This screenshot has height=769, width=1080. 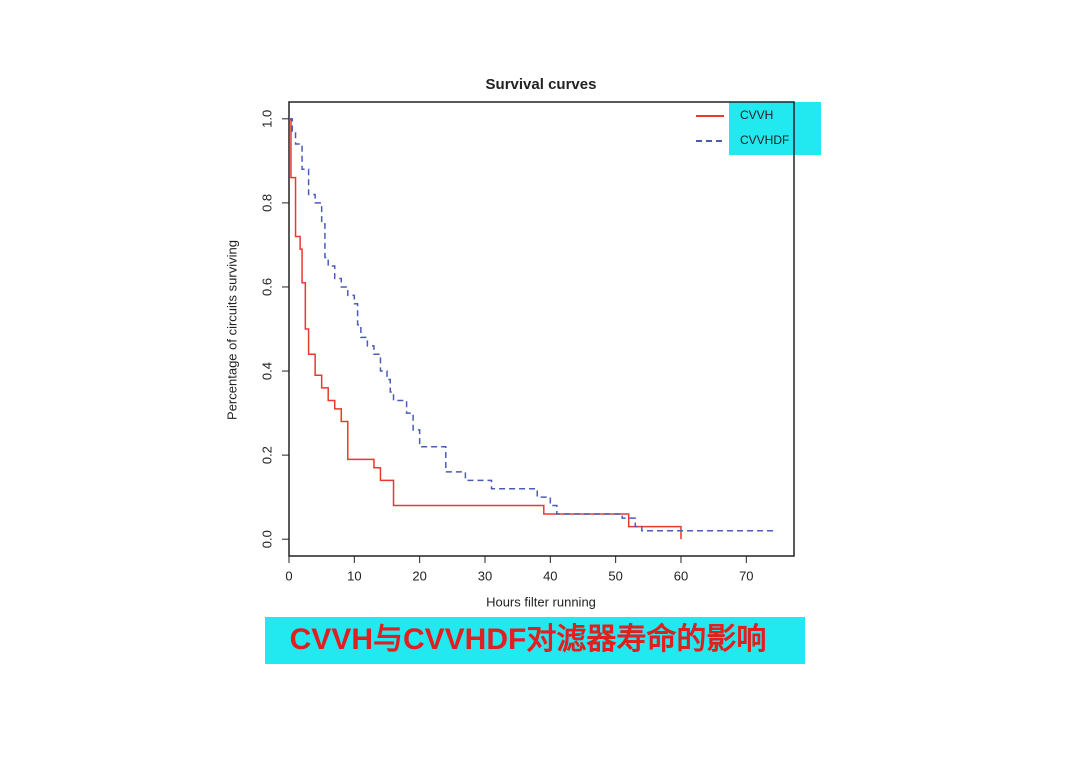 I want to click on x-tick-label: 70, so click(x=746, y=575).